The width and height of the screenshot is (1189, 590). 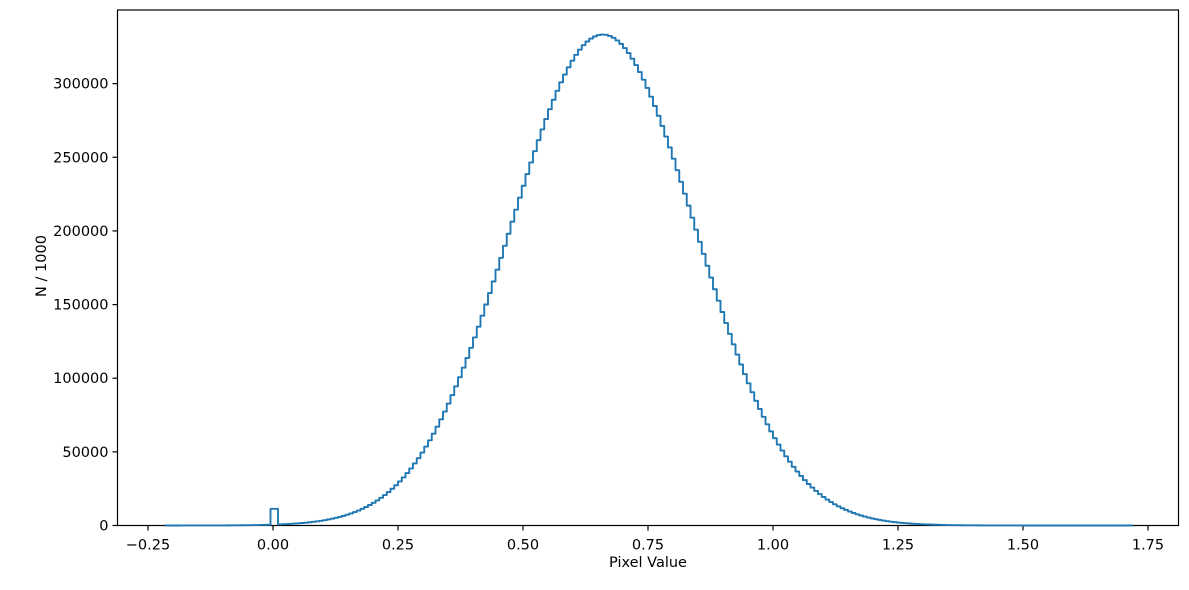 What do you see at coordinates (398, 546) in the screenshot?
I see `x-tick-label: 0.25` at bounding box center [398, 546].